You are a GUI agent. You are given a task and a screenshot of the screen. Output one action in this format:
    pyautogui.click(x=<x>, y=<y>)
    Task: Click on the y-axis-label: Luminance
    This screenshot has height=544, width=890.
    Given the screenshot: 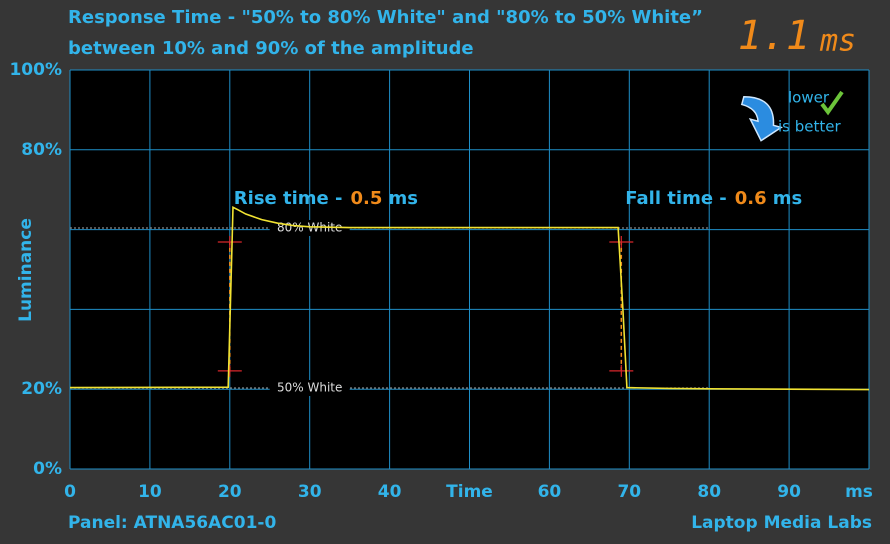 What is the action you would take?
    pyautogui.click(x=26, y=270)
    